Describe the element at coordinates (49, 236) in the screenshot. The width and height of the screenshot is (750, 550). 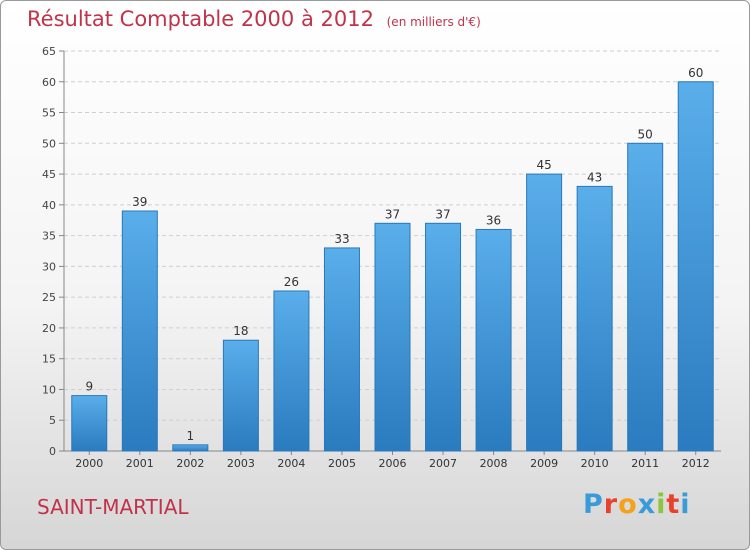
I see `y-tick-label: 35` at that location.